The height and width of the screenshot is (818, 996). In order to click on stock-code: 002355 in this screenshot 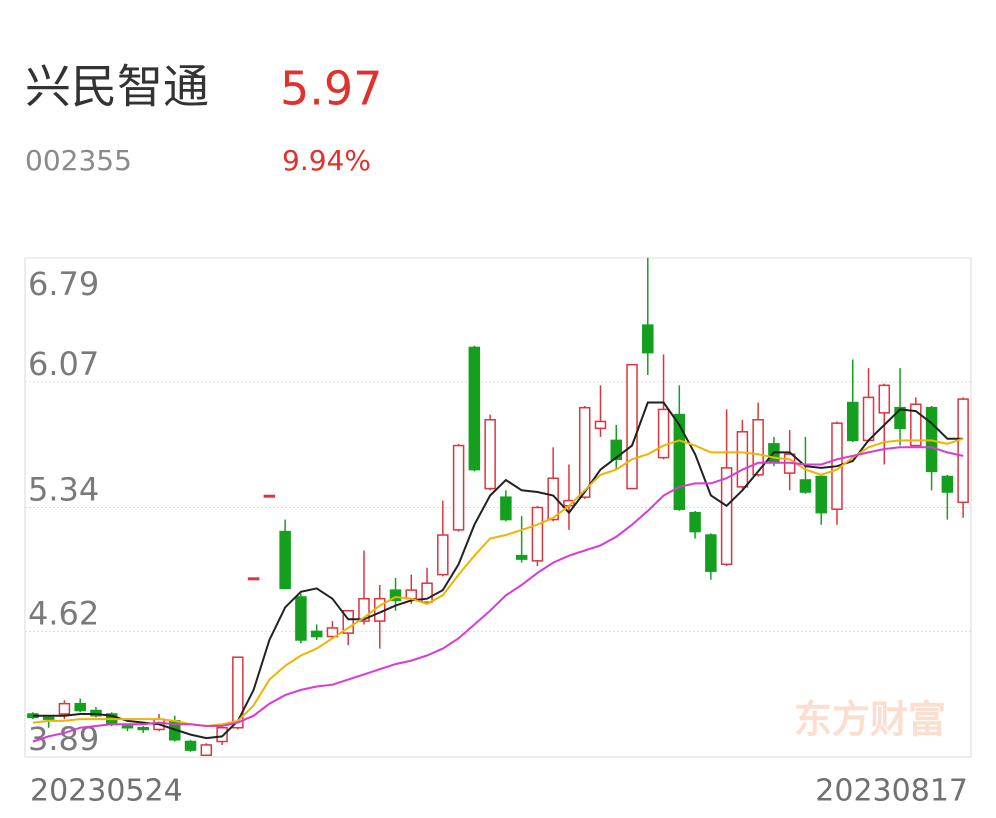, I will do `click(78, 160)`.